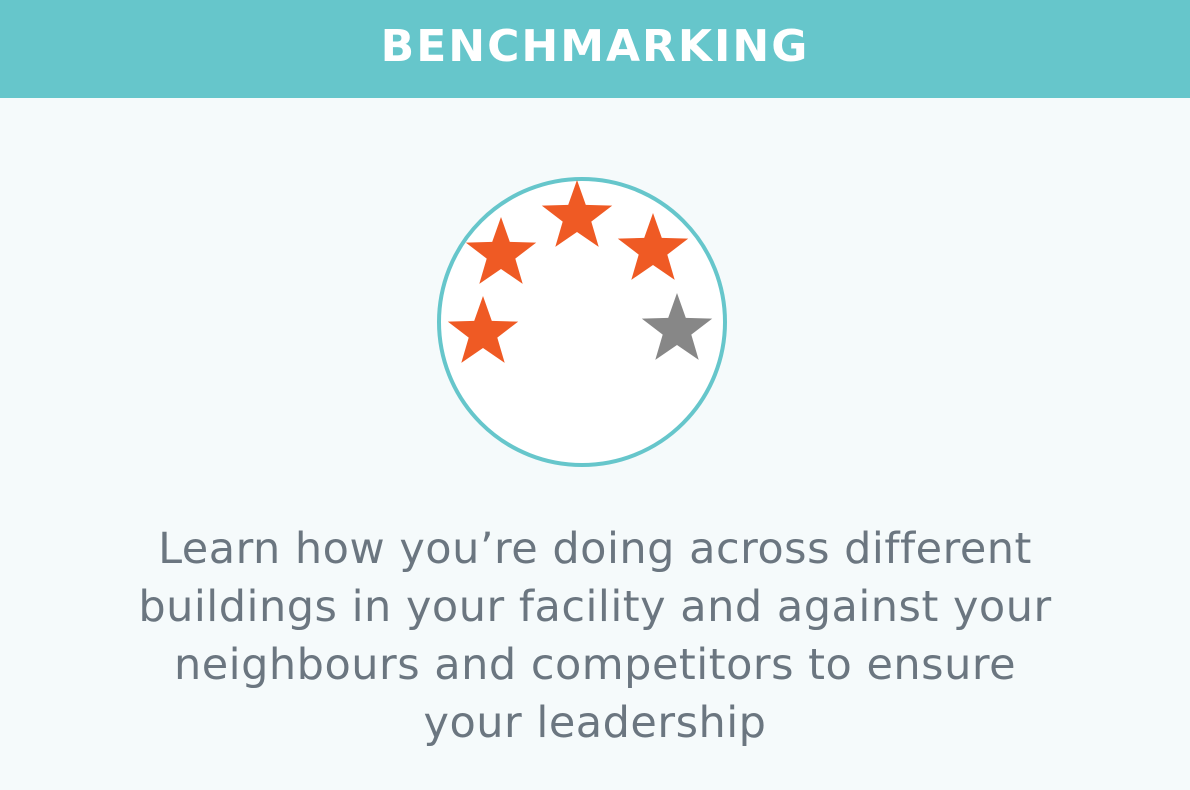 The height and width of the screenshot is (790, 1190). What do you see at coordinates (677, 326) in the screenshot?
I see `star-empty-icon` at bounding box center [677, 326].